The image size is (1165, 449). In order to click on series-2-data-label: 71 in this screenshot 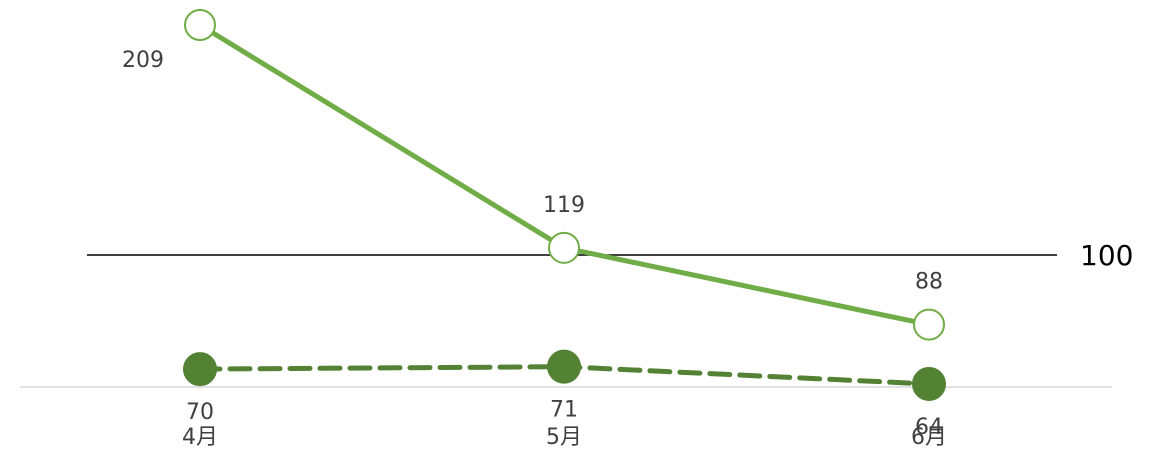, I will do `click(564, 410)`.